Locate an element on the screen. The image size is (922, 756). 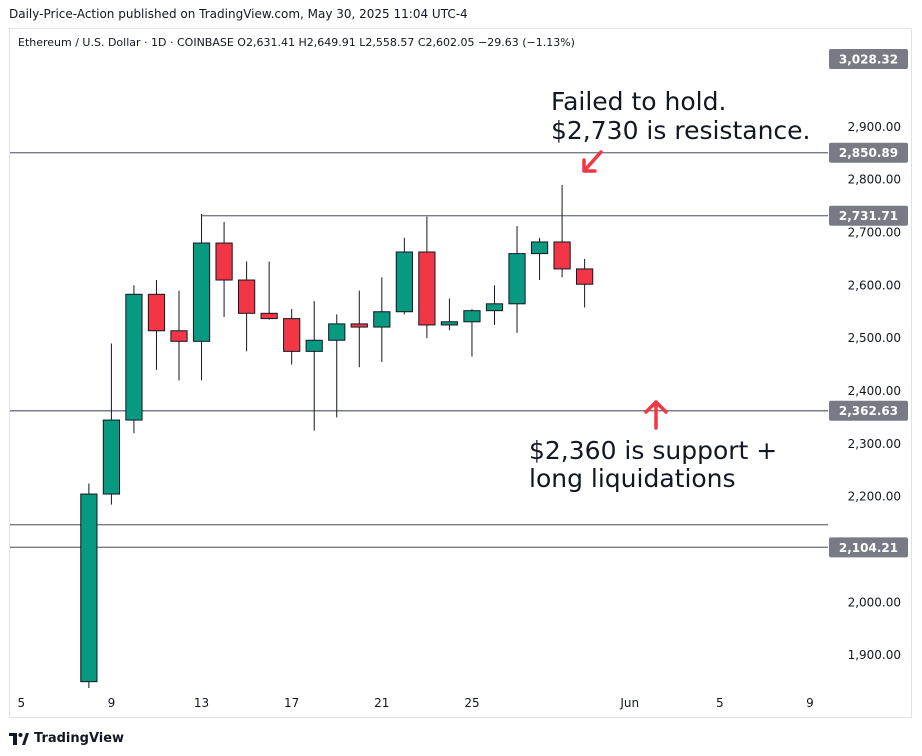
level-price-label: 2,362.63 is located at coordinates (868, 411).